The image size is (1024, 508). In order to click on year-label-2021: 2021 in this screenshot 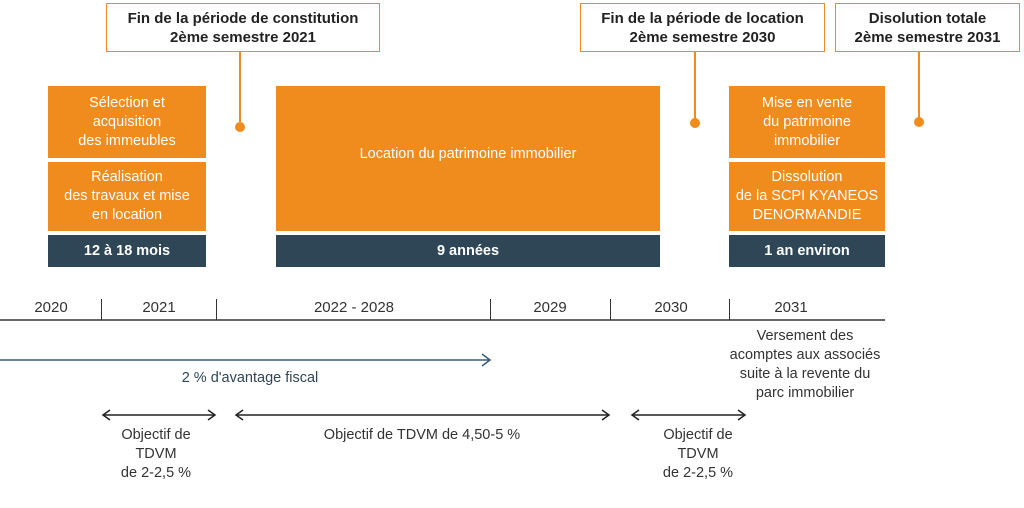, I will do `click(159, 307)`.